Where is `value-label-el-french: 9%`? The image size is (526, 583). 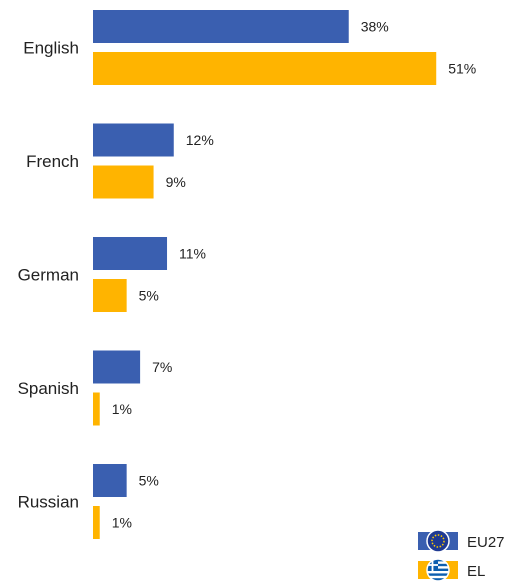
value-label-el-french: 9% is located at coordinates (176, 182).